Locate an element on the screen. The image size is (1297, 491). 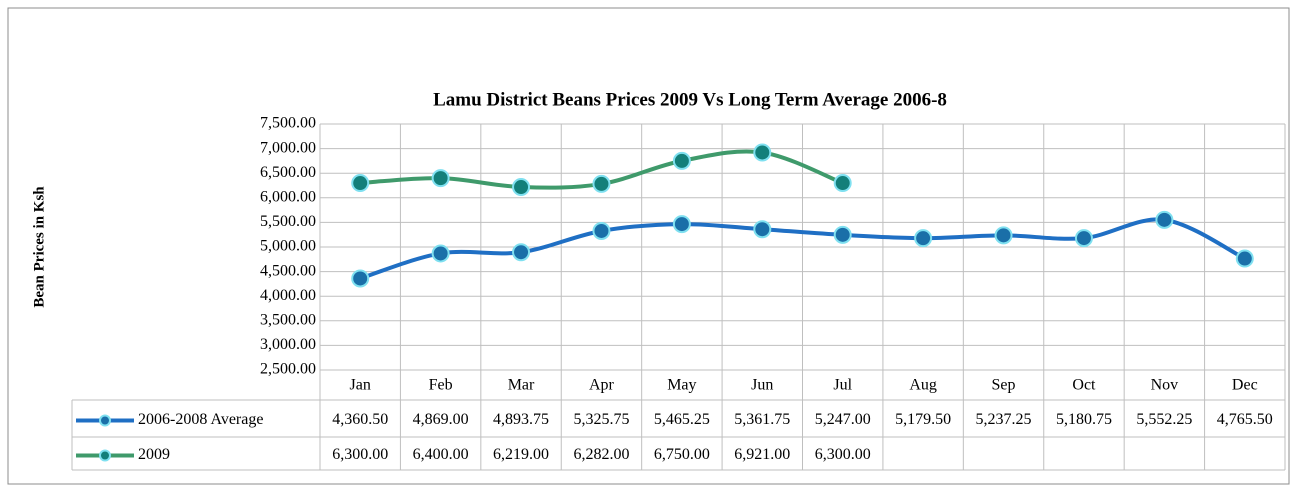
y-tick-label: 5,000.00 is located at coordinates (288, 246).